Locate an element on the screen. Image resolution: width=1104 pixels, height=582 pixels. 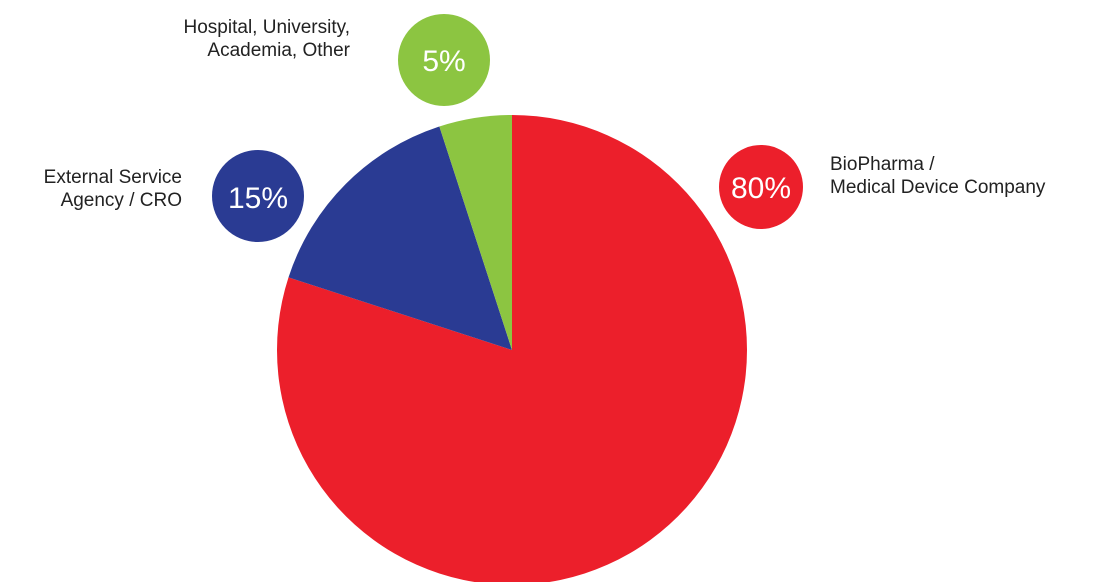
slice-label-2: External Service Agency / CRO is located at coordinates (113, 189).